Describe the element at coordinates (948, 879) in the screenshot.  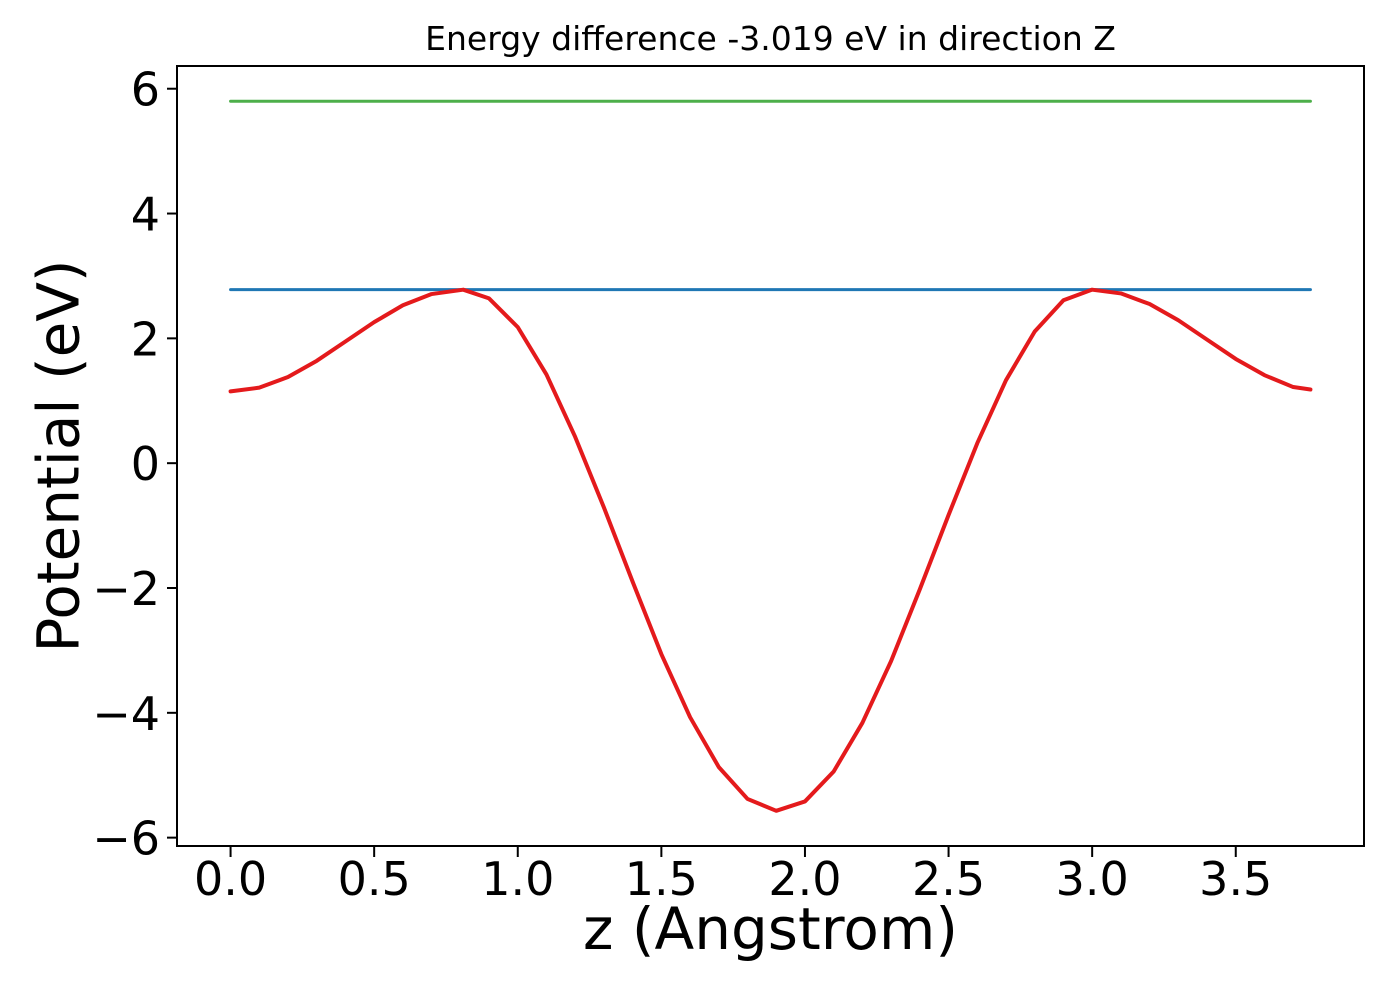
I see `x-tick-label: 2.5` at that location.